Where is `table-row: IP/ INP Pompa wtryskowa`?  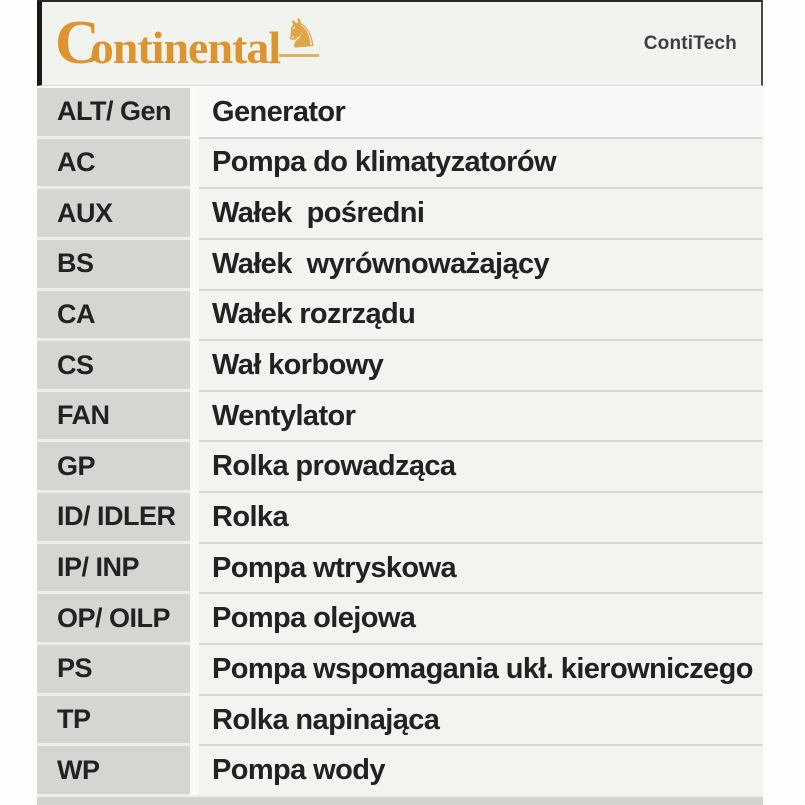 table-row: IP/ INP Pompa wtryskowa is located at coordinates (400, 569).